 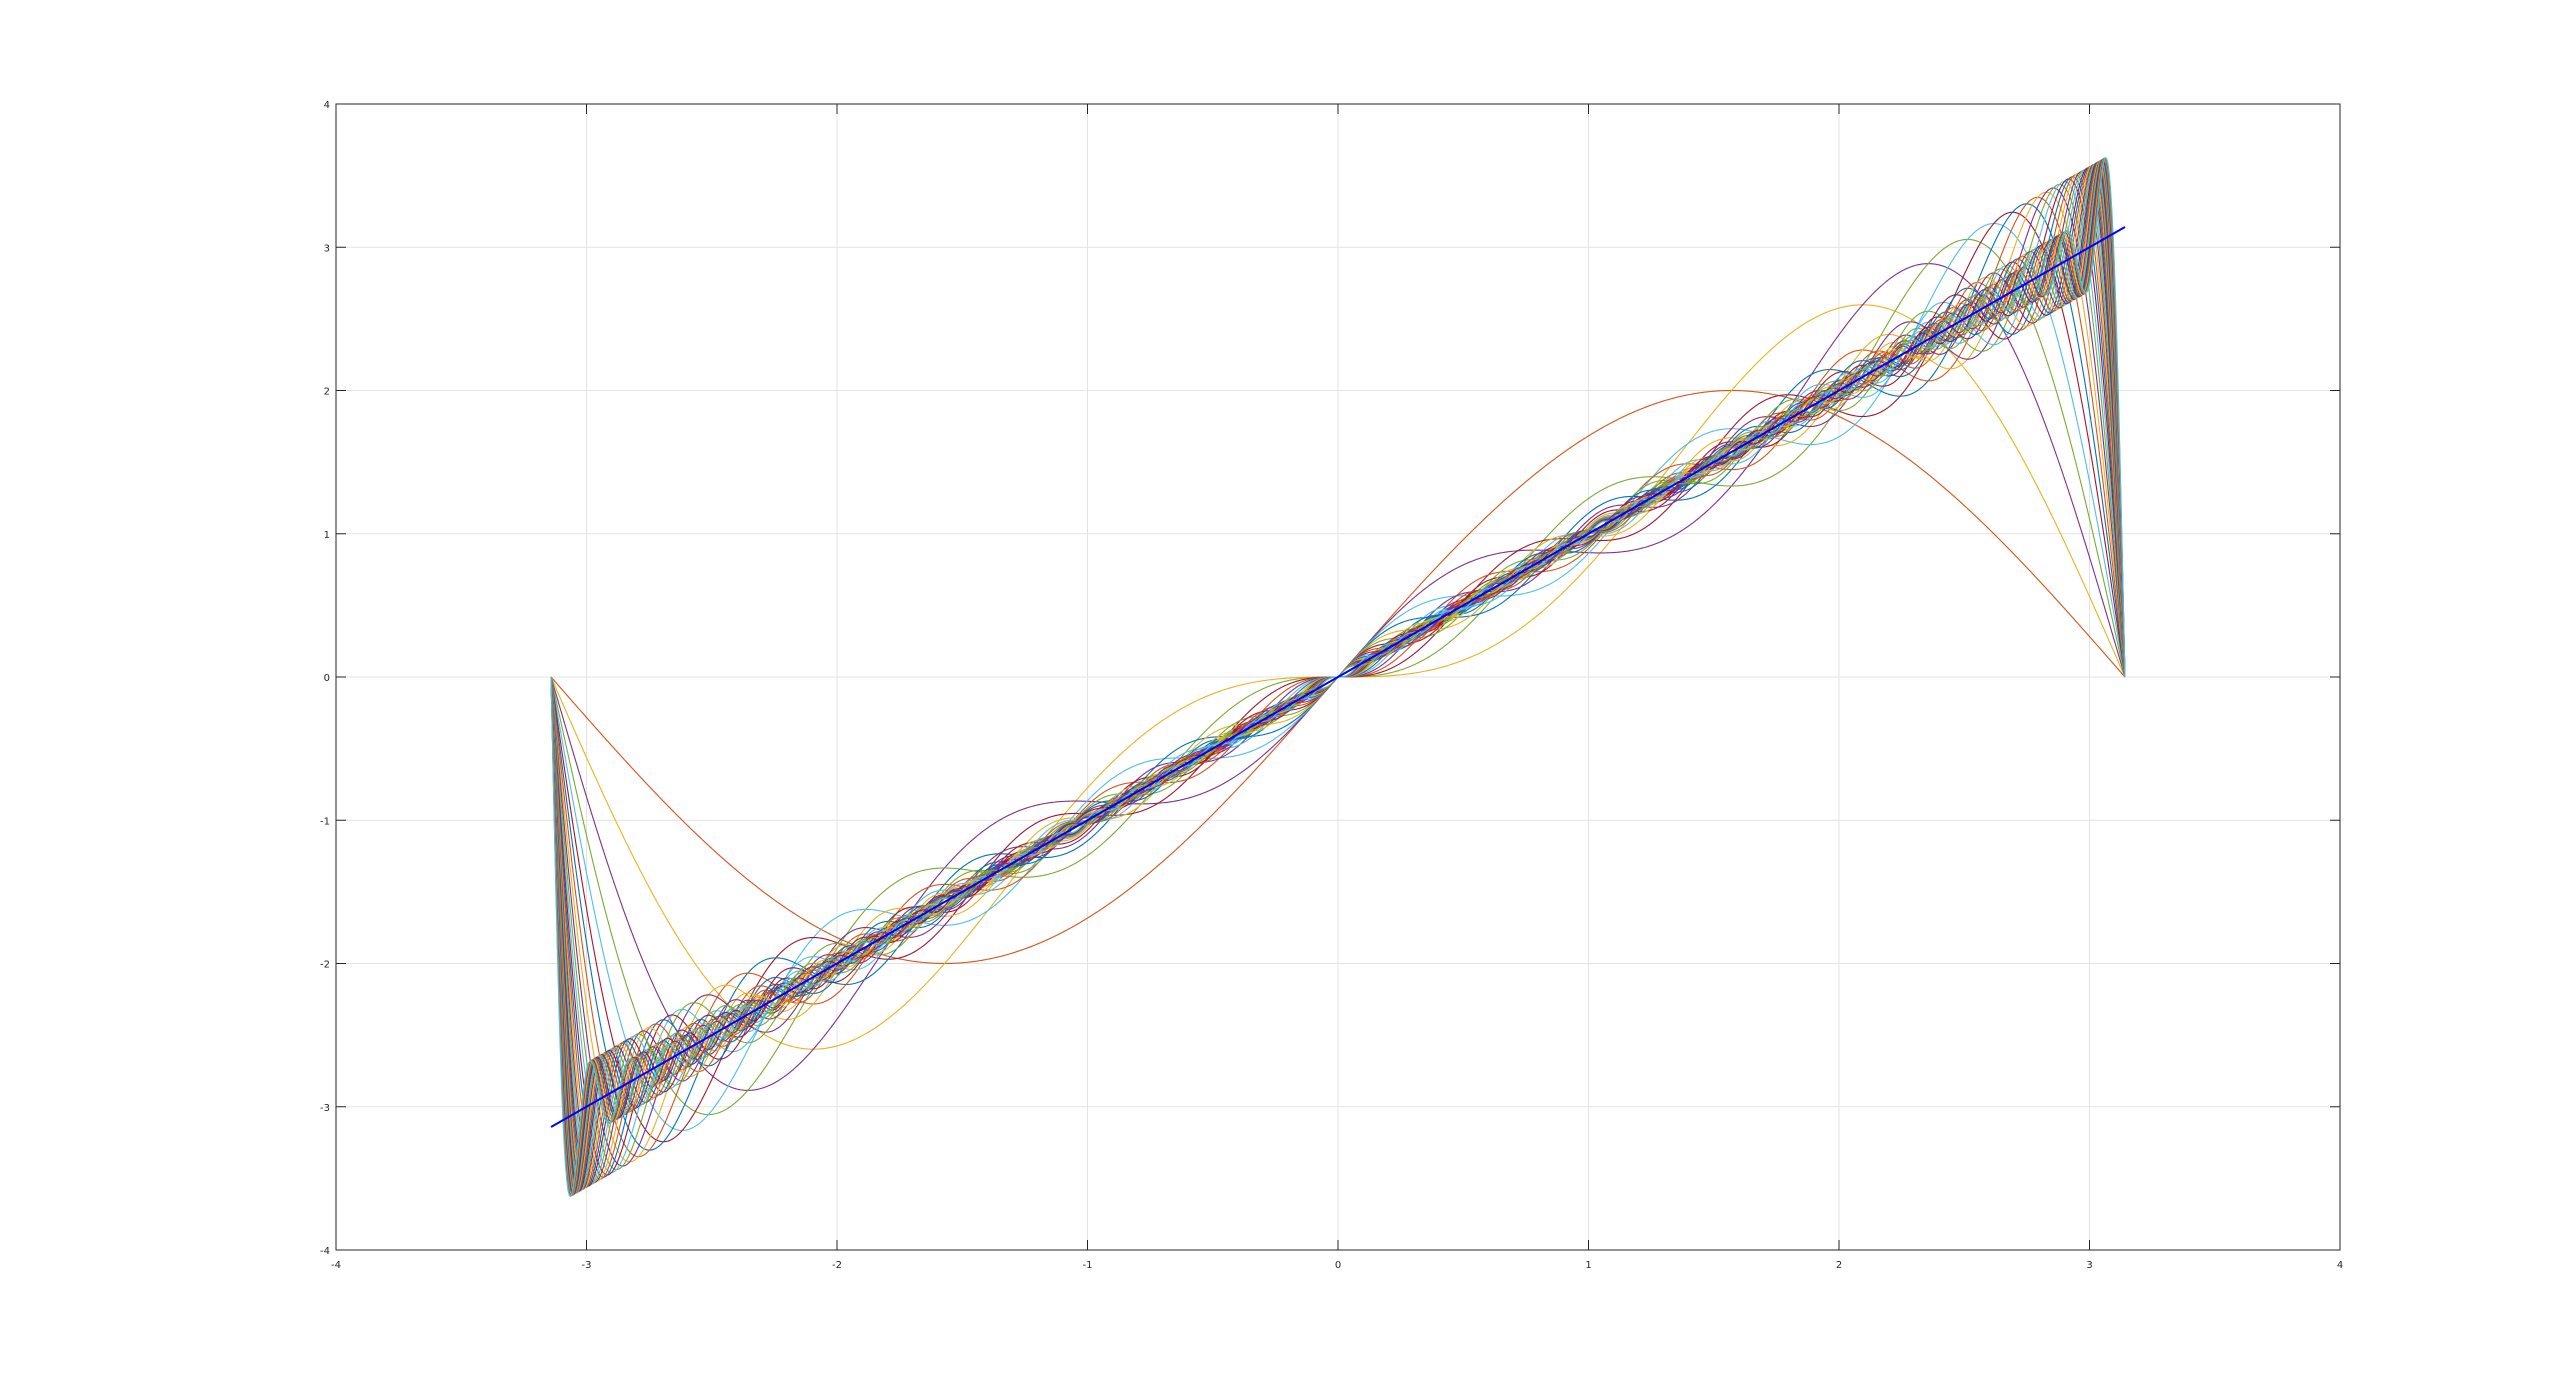 What do you see at coordinates (1588, 1265) in the screenshot?
I see `x-tick-label: 1` at bounding box center [1588, 1265].